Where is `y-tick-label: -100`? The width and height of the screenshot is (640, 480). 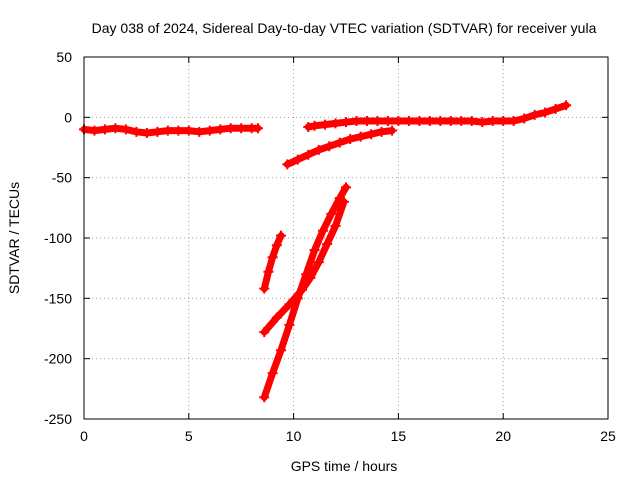 y-tick-label: -100 is located at coordinates (58, 238).